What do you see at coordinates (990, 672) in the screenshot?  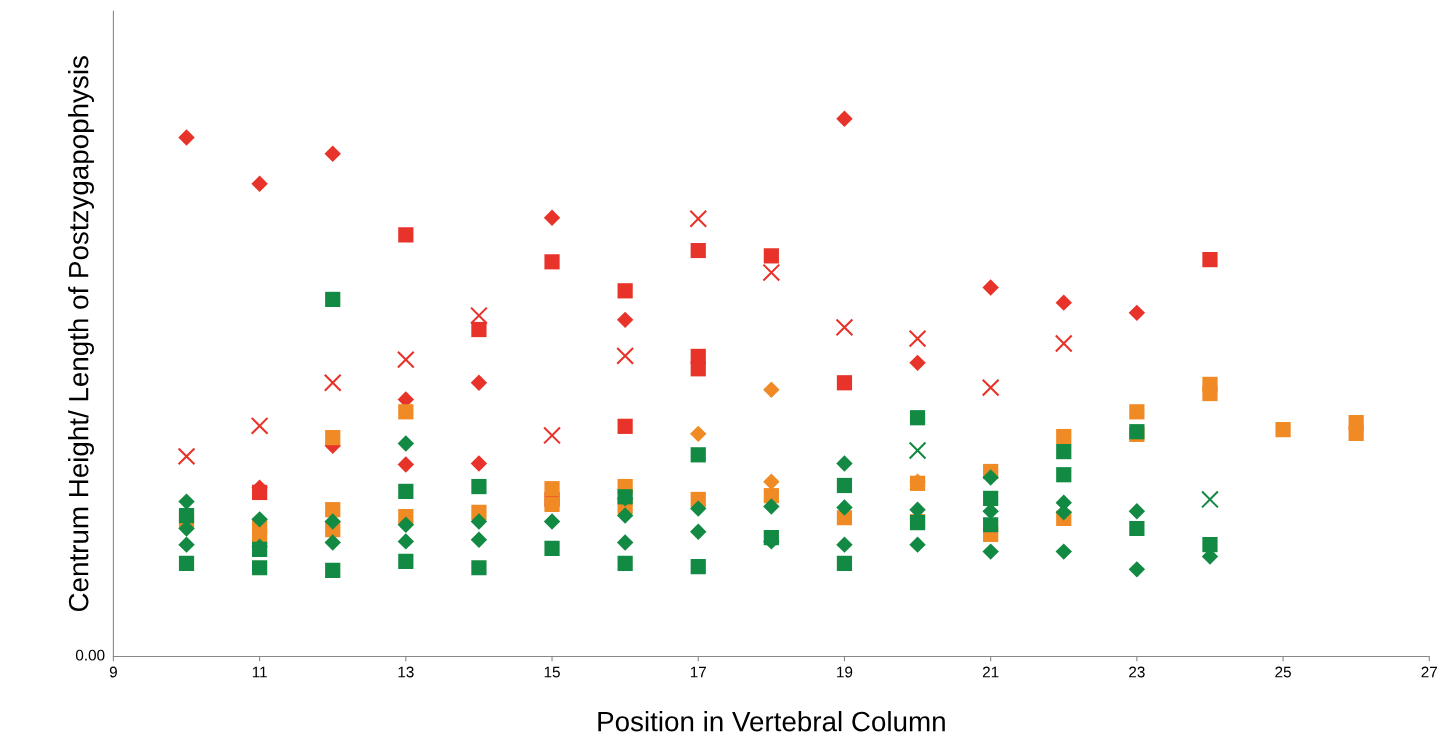 I see `x-tick-label: 21` at bounding box center [990, 672].